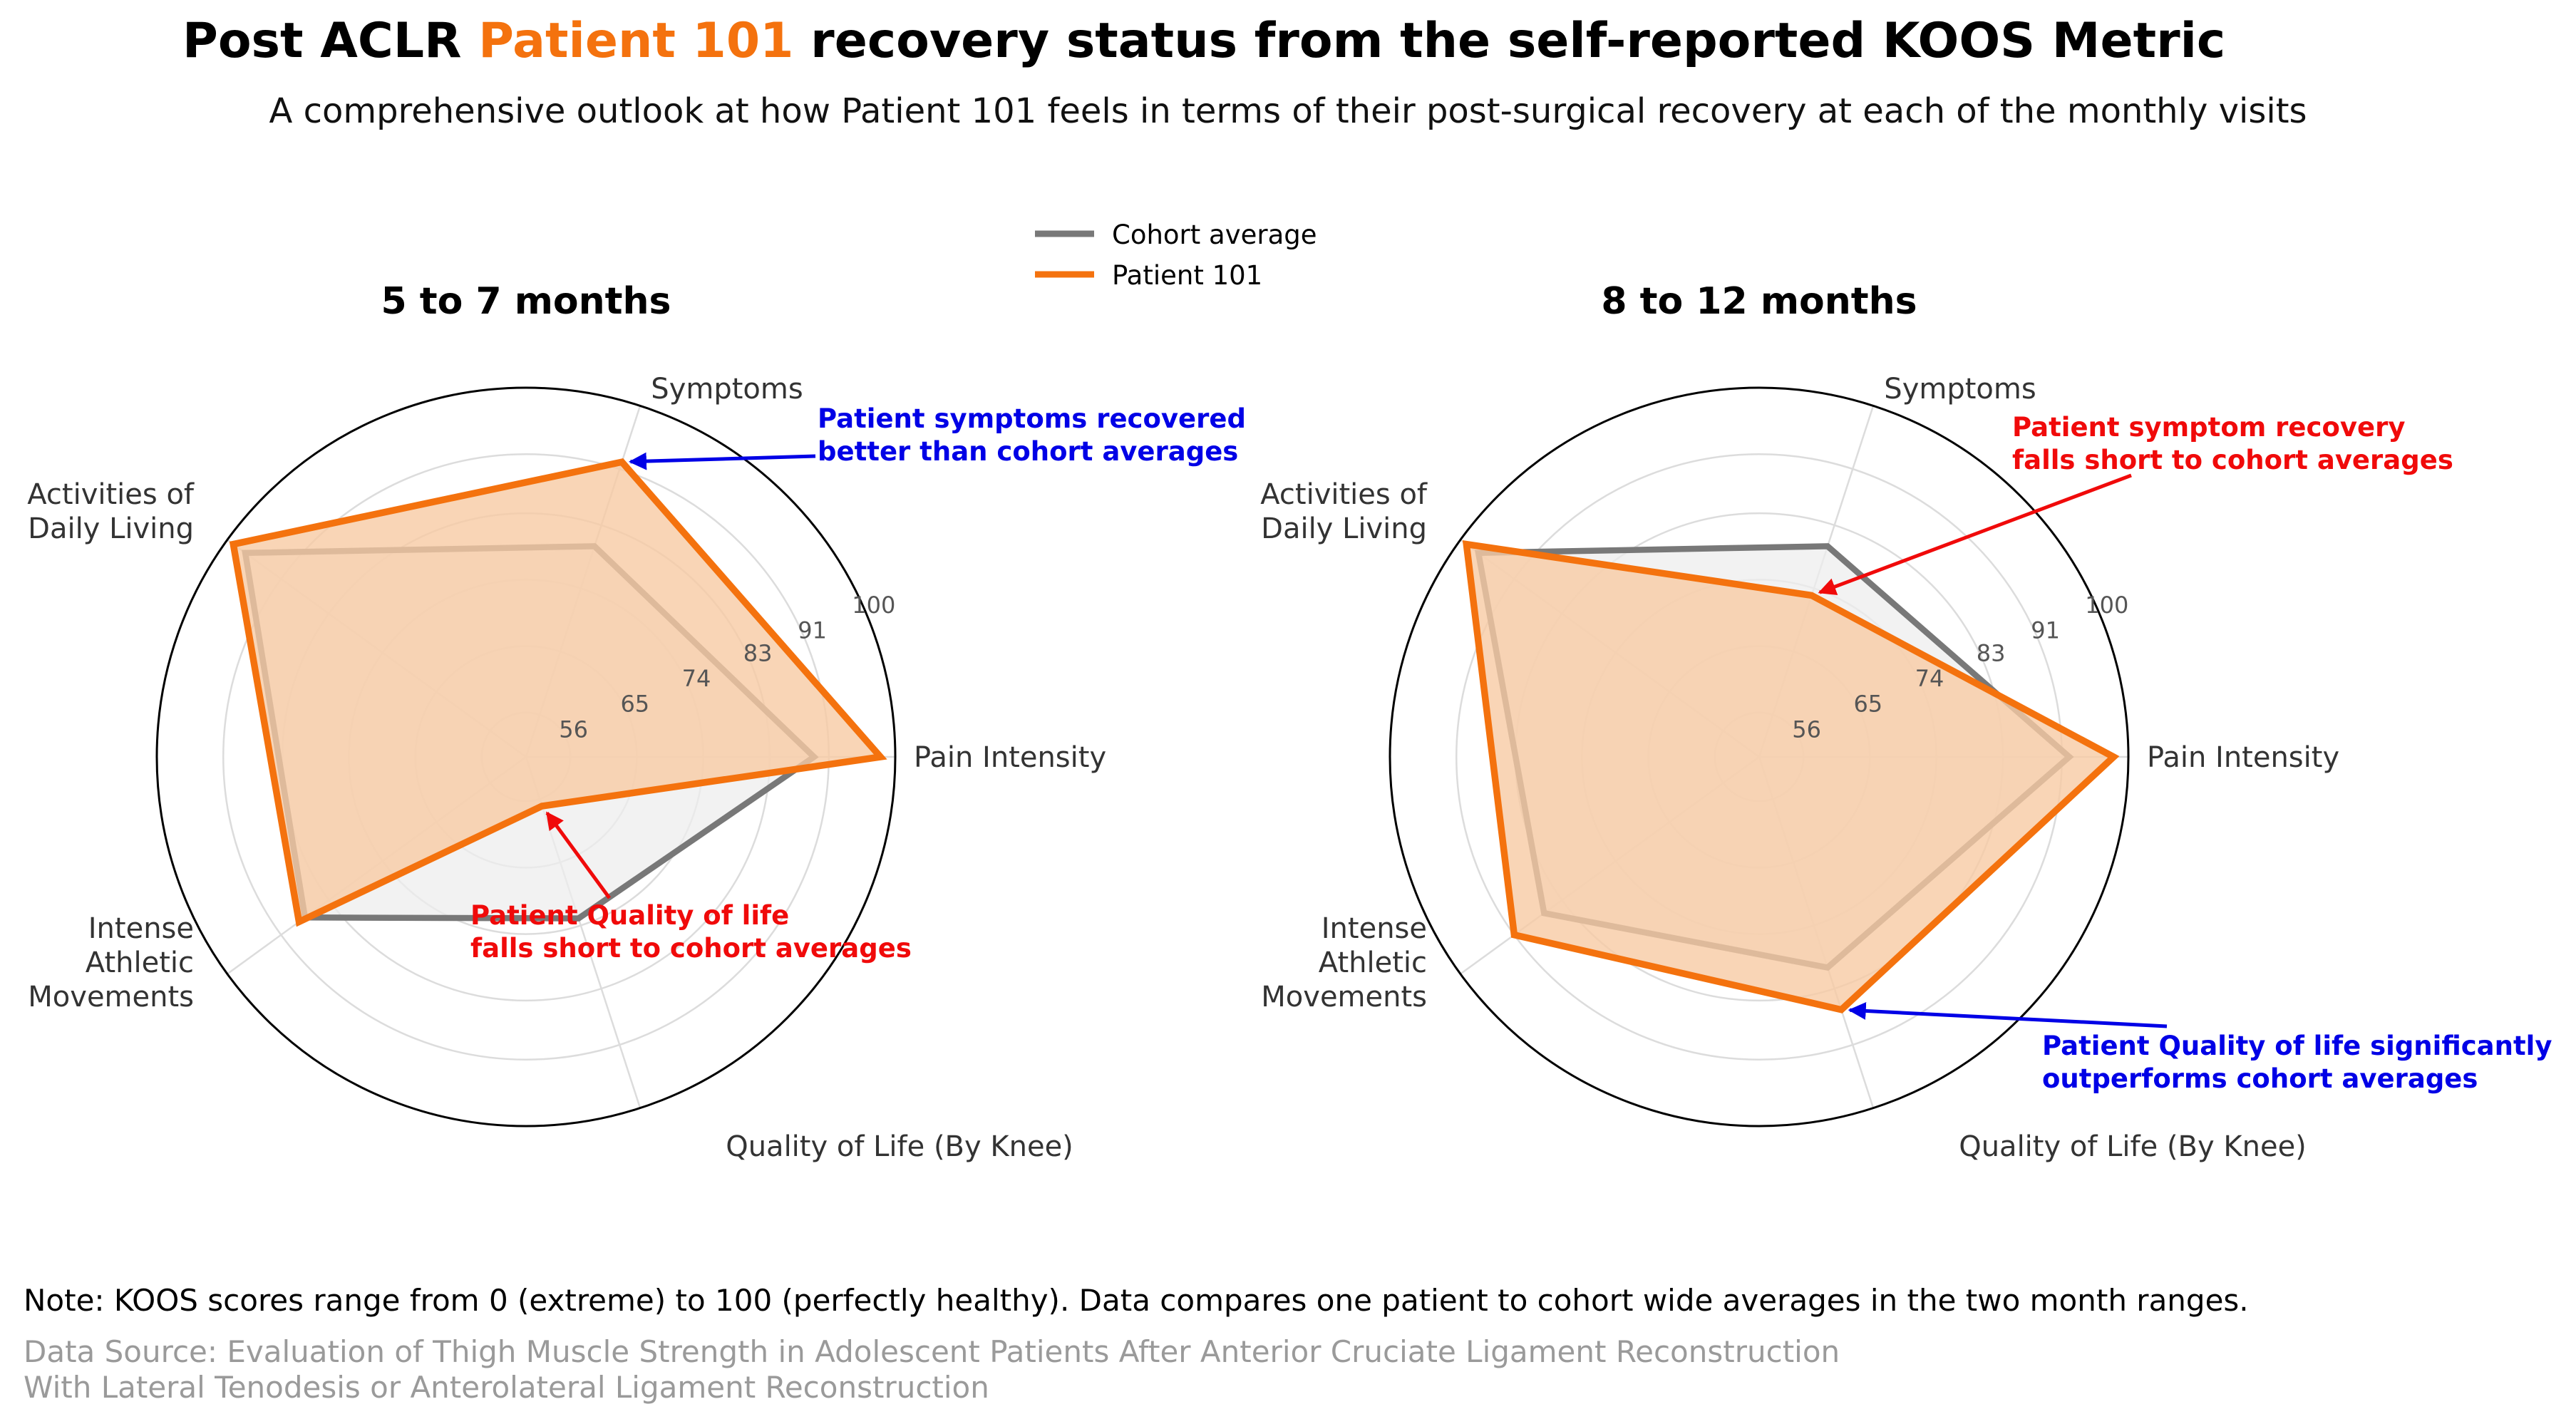 This screenshot has height=1424, width=2576. What do you see at coordinates (636, 41) in the screenshot?
I see `title-highlight: Patient 101` at bounding box center [636, 41].